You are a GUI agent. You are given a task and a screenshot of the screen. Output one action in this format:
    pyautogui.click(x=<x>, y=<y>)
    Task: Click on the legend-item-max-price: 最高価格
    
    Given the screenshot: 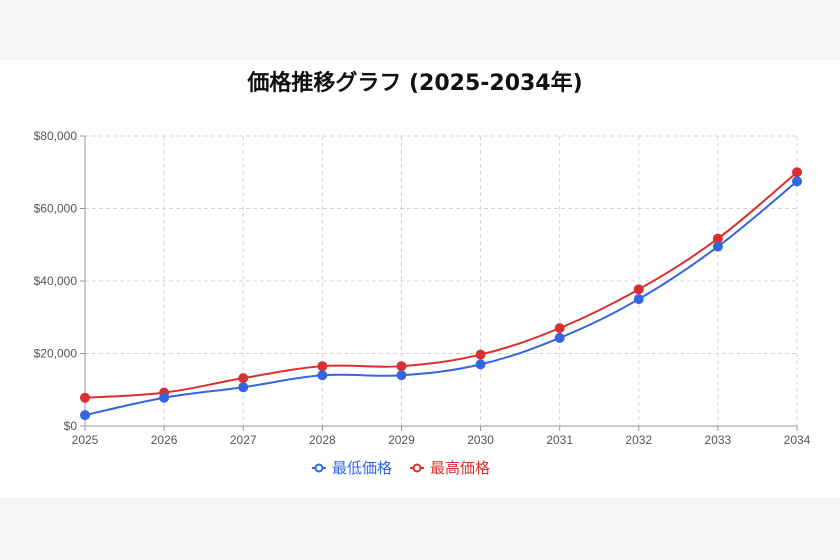 What is the action you would take?
    pyautogui.click(x=450, y=468)
    